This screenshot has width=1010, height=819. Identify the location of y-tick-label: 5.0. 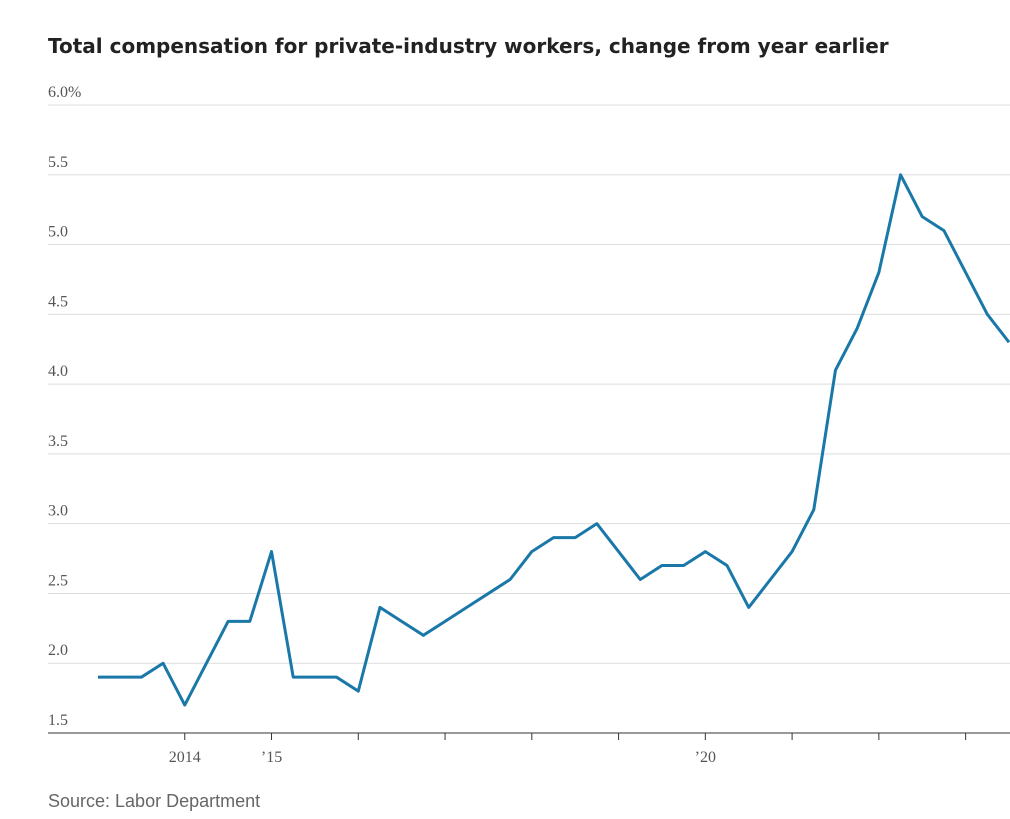
(58, 232).